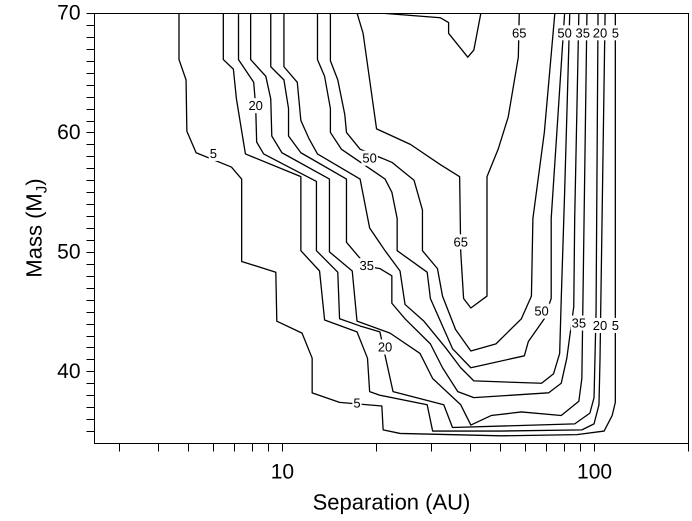 The width and height of the screenshot is (692, 521). What do you see at coordinates (68, 252) in the screenshot?
I see `y-tick-label: 50` at bounding box center [68, 252].